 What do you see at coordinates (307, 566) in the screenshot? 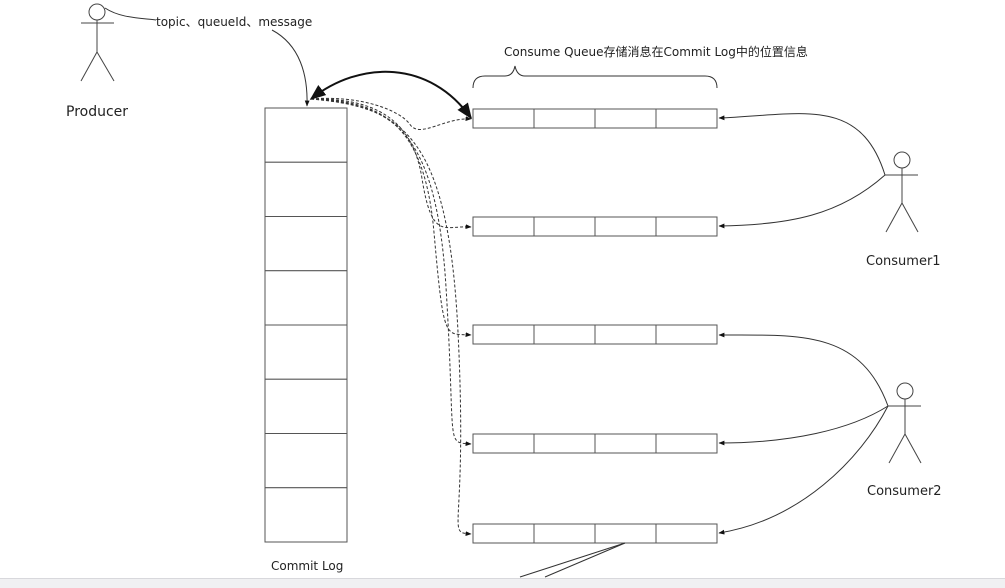
I see `commit-log-label: Commit Log` at bounding box center [307, 566].